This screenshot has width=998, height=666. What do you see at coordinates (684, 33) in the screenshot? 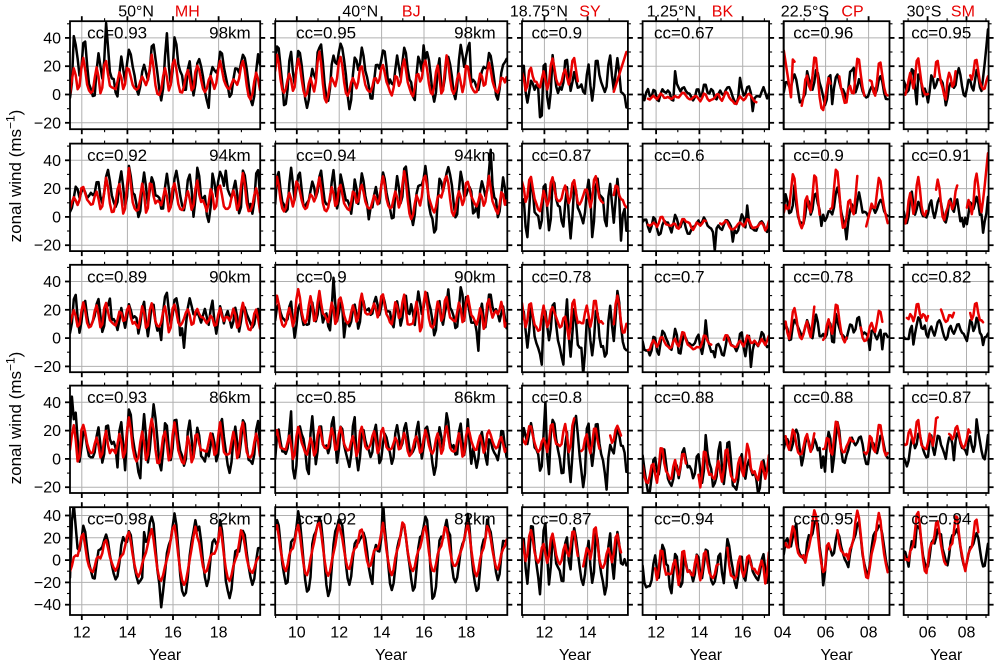
I see `svg-text: cc=0.67` at bounding box center [684, 33].